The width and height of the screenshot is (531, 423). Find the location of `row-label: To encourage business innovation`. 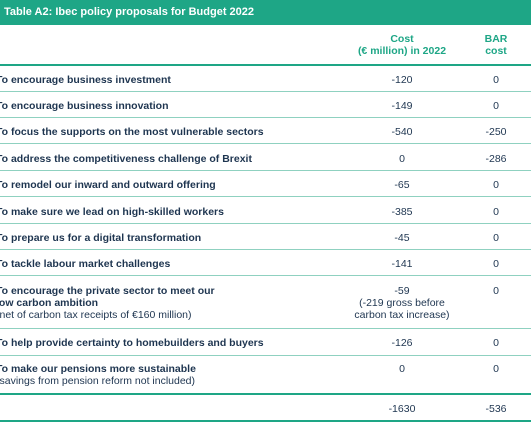

row-label: To encourage business innovation is located at coordinates (84, 106).